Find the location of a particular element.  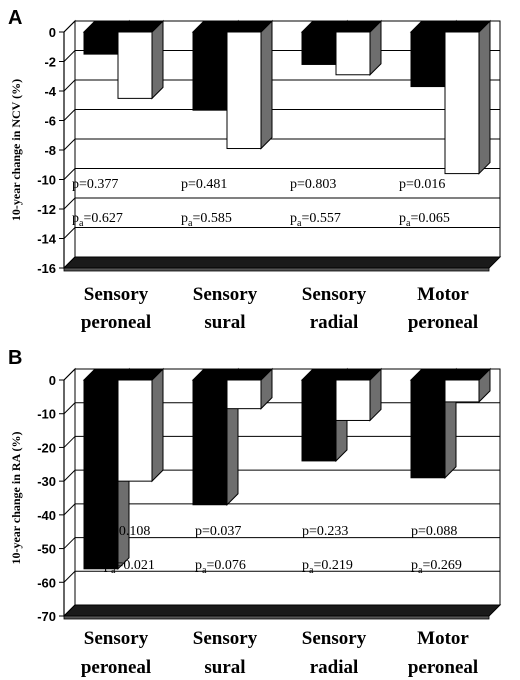

pa-value: =0.557 is located at coordinates (320, 218).